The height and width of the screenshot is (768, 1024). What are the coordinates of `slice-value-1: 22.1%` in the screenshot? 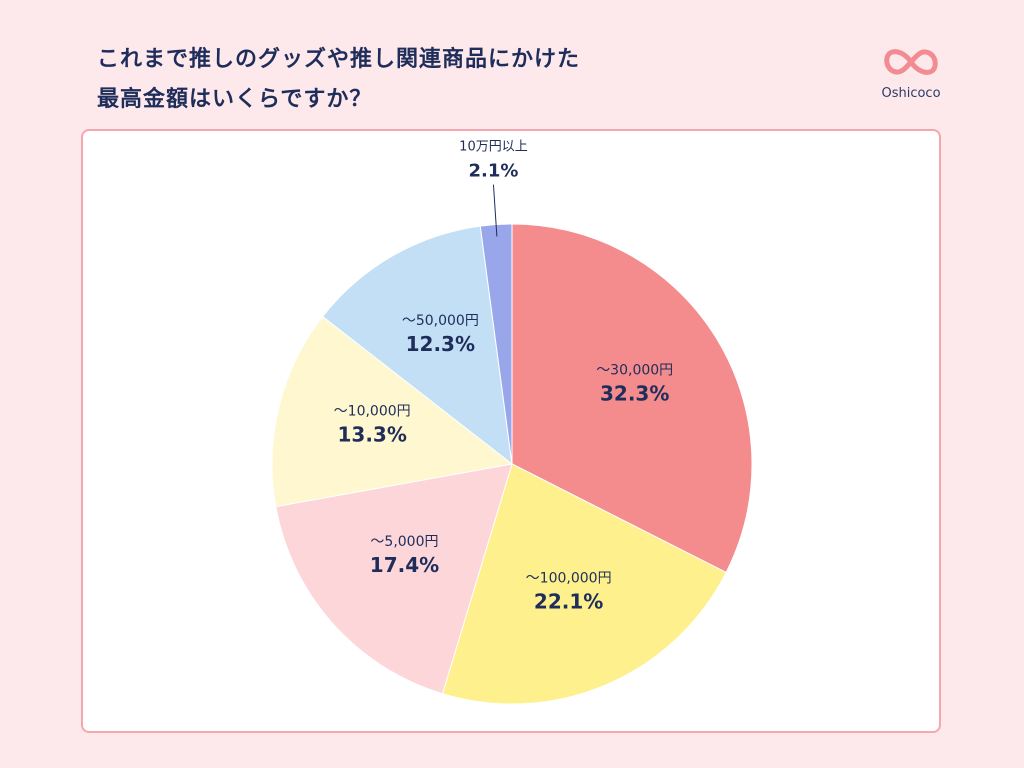 It's located at (568, 601).